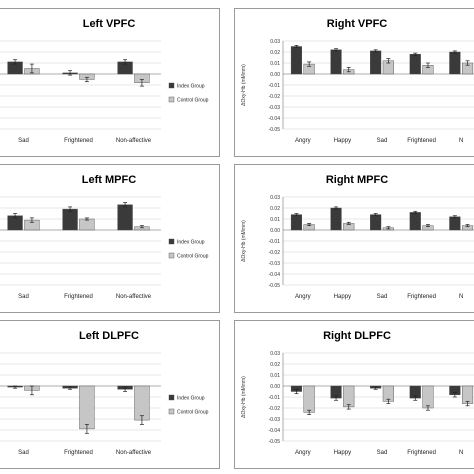  Describe the element at coordinates (109, 336) in the screenshot. I see `chart-title: Left DLPFC` at that location.